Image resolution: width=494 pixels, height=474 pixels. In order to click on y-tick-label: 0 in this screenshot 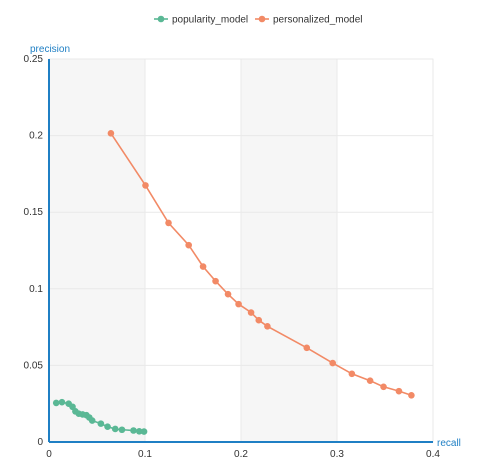, I will do `click(40, 442)`.